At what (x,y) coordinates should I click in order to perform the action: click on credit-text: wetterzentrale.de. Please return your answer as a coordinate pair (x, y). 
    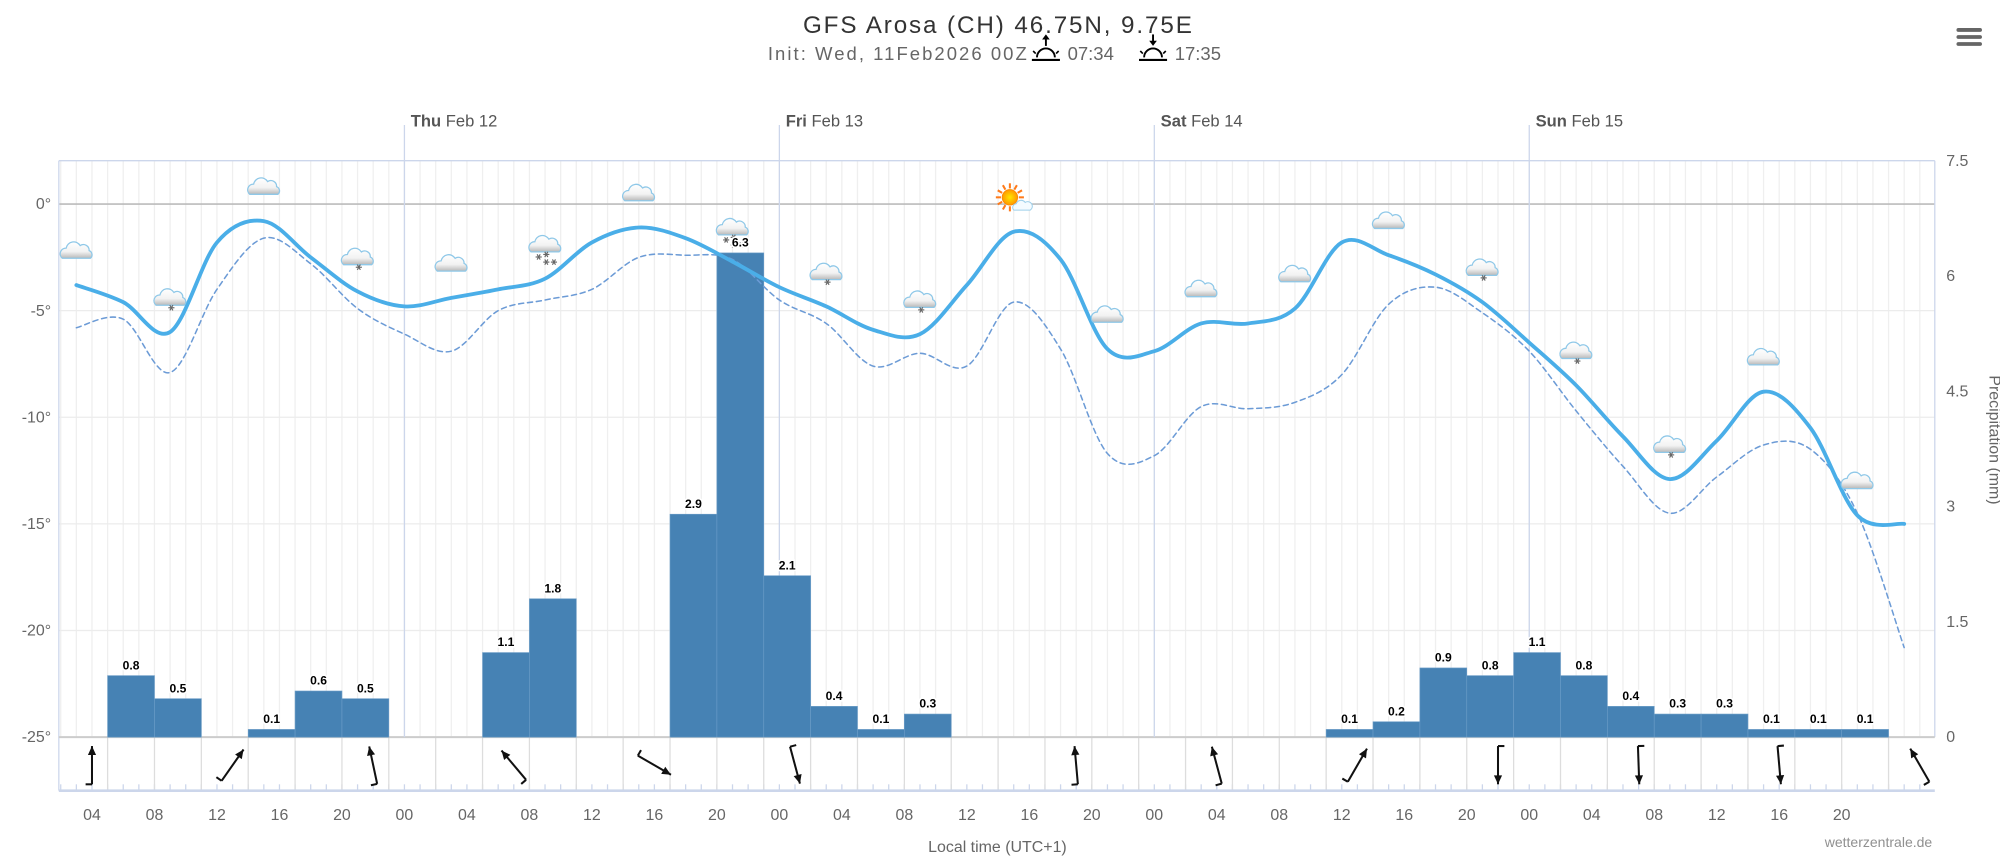
    Looking at the image, I should click on (1878, 842).